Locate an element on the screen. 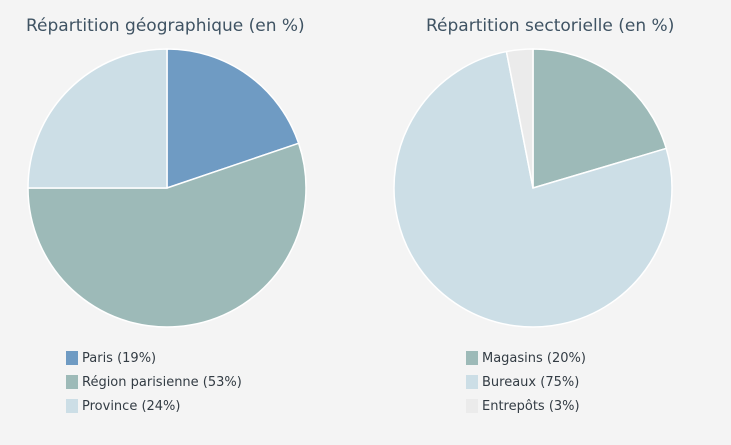 Image resolution: width=731 pixels, height=445 pixels. legend-label: Région parisienne (53%) is located at coordinates (162, 382).